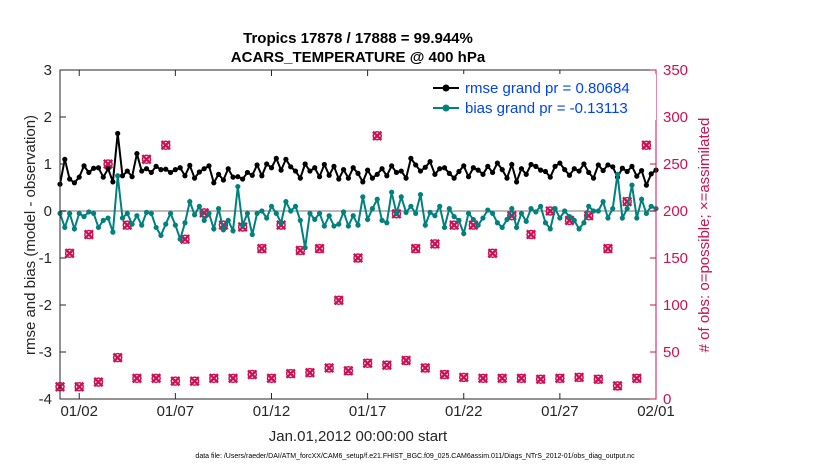 Image resolution: width=830 pixels, height=470 pixels. I want to click on y2-axis-label: # of obs: o=possible; ×=assimilated, so click(704, 235).